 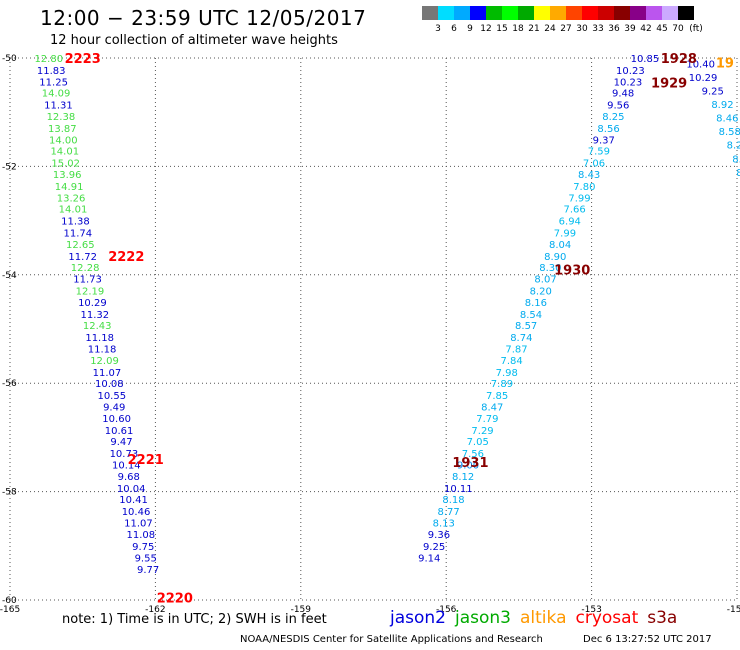 I want to click on wave-height-value: 11.73, so click(x=87, y=280).